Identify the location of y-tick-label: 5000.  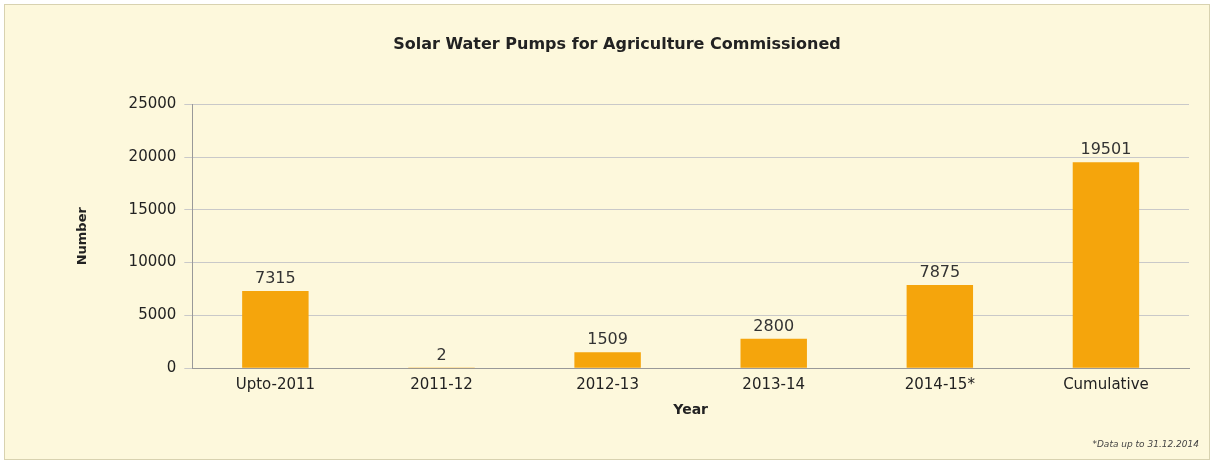
(157, 314).